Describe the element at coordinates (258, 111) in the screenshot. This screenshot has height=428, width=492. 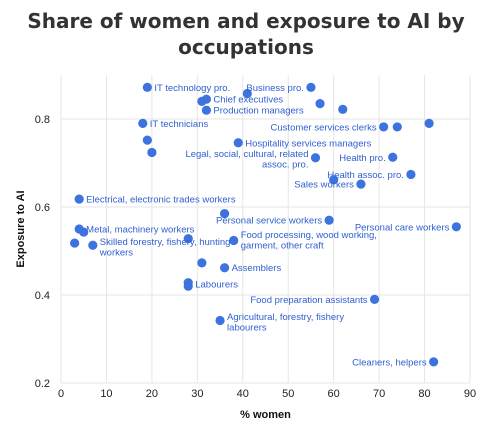
I see `point-label: Production managers` at that location.